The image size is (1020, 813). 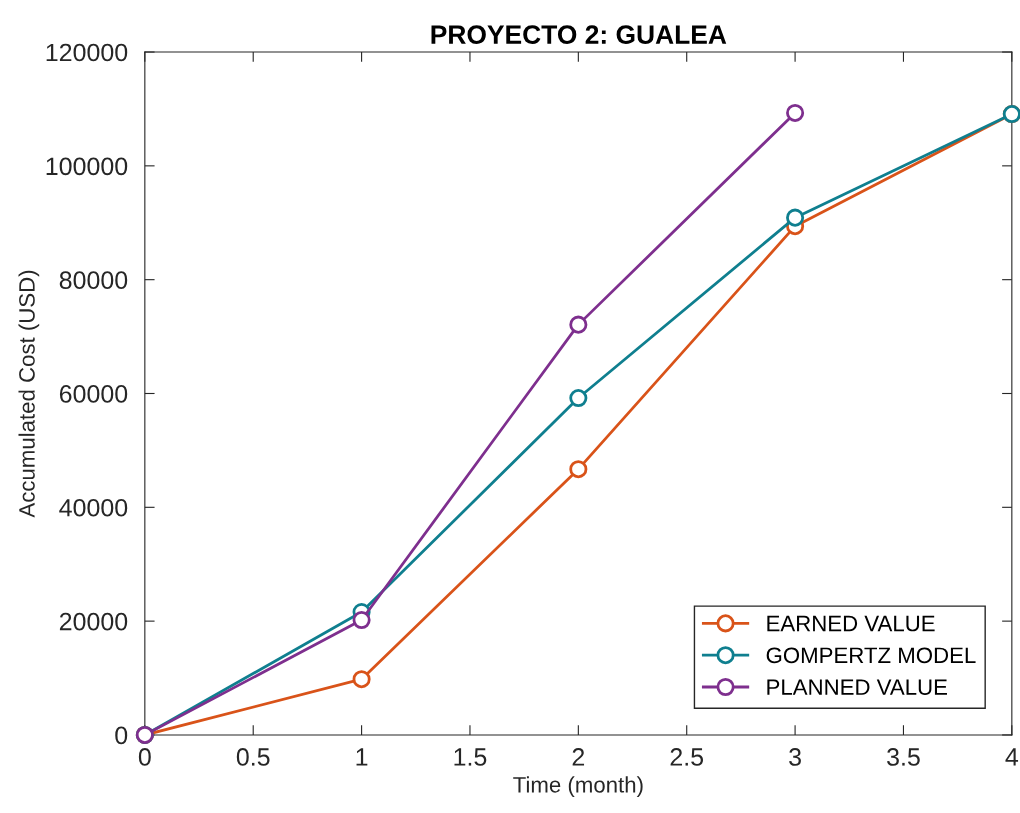 I want to click on x-tick-label: 2, so click(x=578, y=757).